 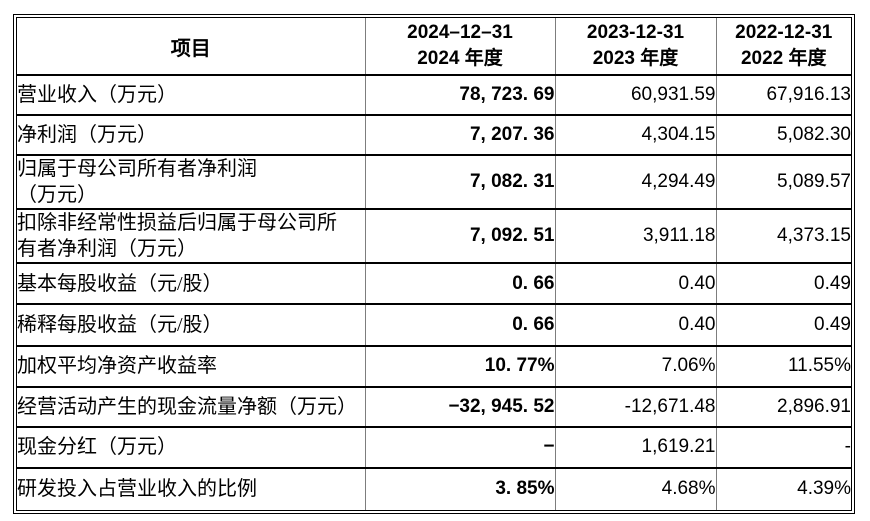 I want to click on value-2024: 10. 77%, so click(x=459, y=365).